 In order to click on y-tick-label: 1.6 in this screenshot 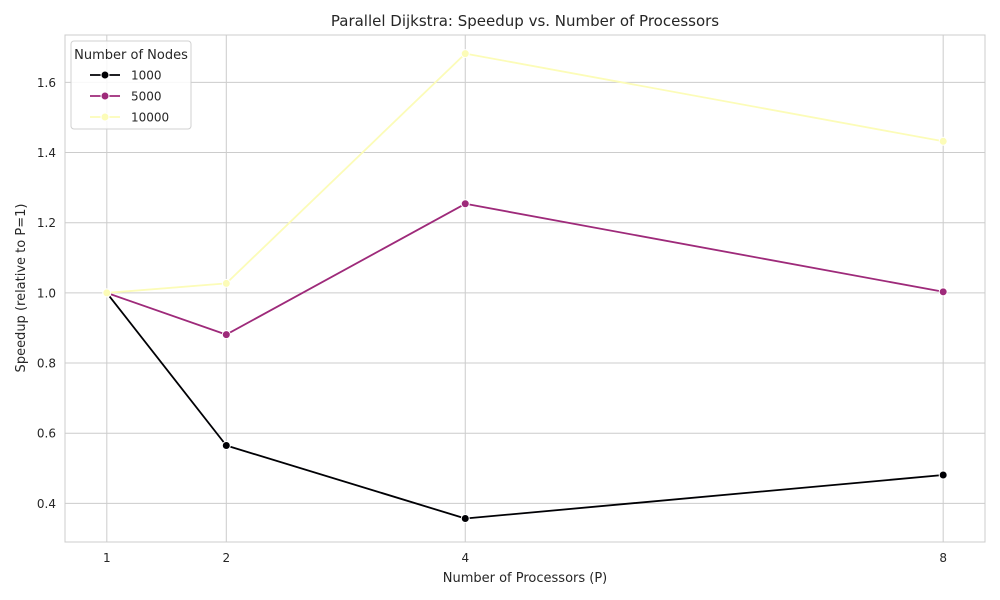, I will do `click(46, 83)`.